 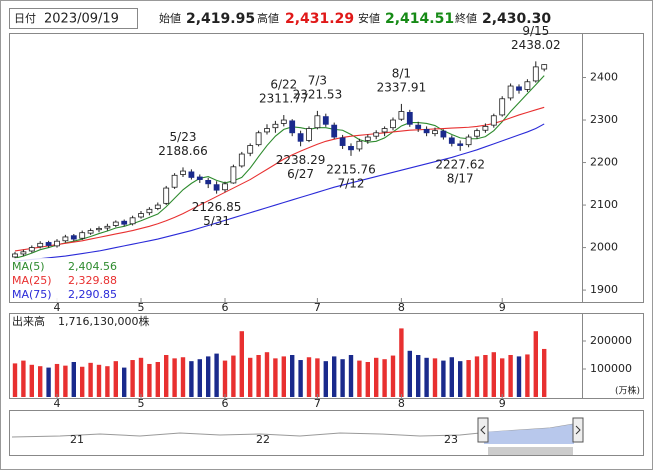 I want to click on legend-box, so click(x=65, y=280).